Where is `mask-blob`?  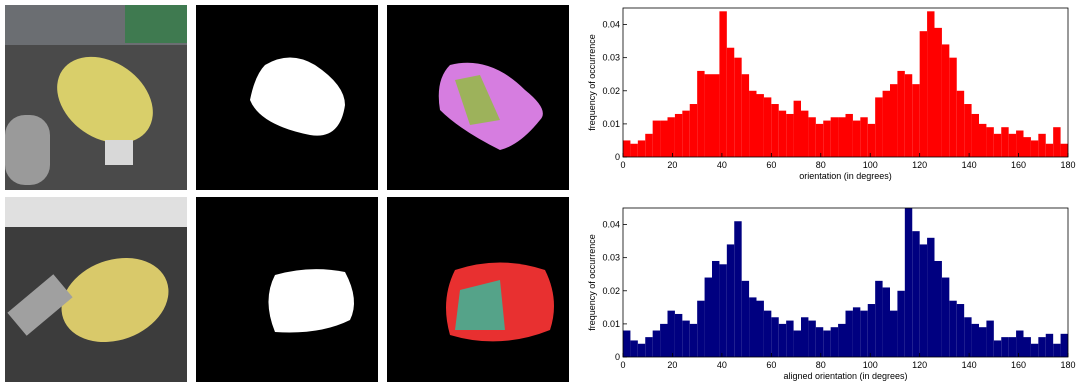
mask-blob is located at coordinates (297, 96).